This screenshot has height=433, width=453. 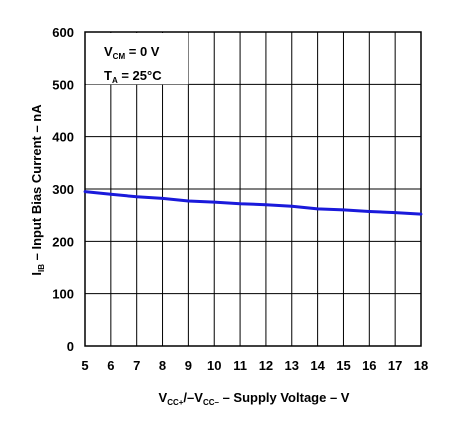 What do you see at coordinates (132, 52) in the screenshot?
I see `annotation-vcm: VCM = 0 V` at bounding box center [132, 52].